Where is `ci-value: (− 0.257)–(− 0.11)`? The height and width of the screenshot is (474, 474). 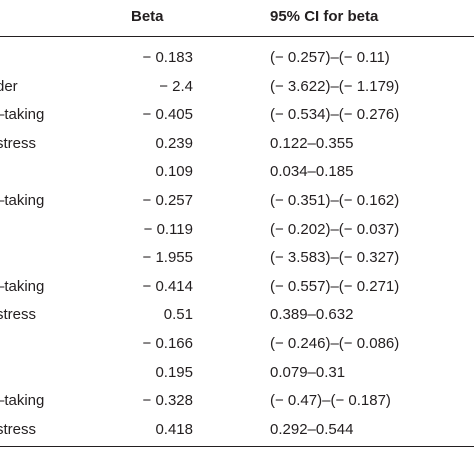 ci-value: (− 0.257)–(− 0.11) is located at coordinates (330, 57).